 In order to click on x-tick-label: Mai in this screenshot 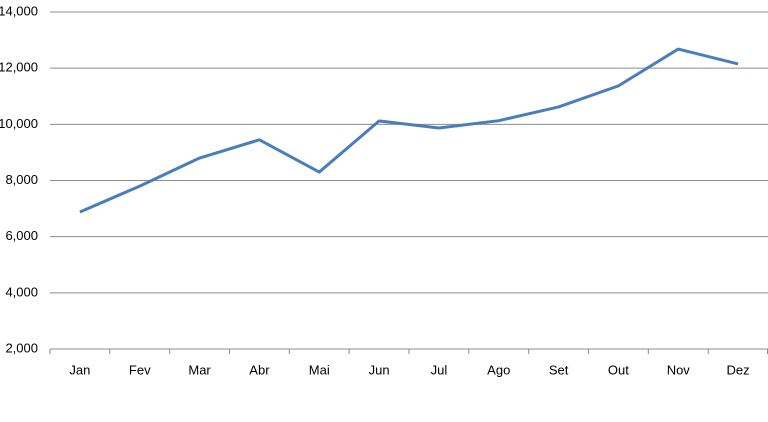, I will do `click(319, 369)`.